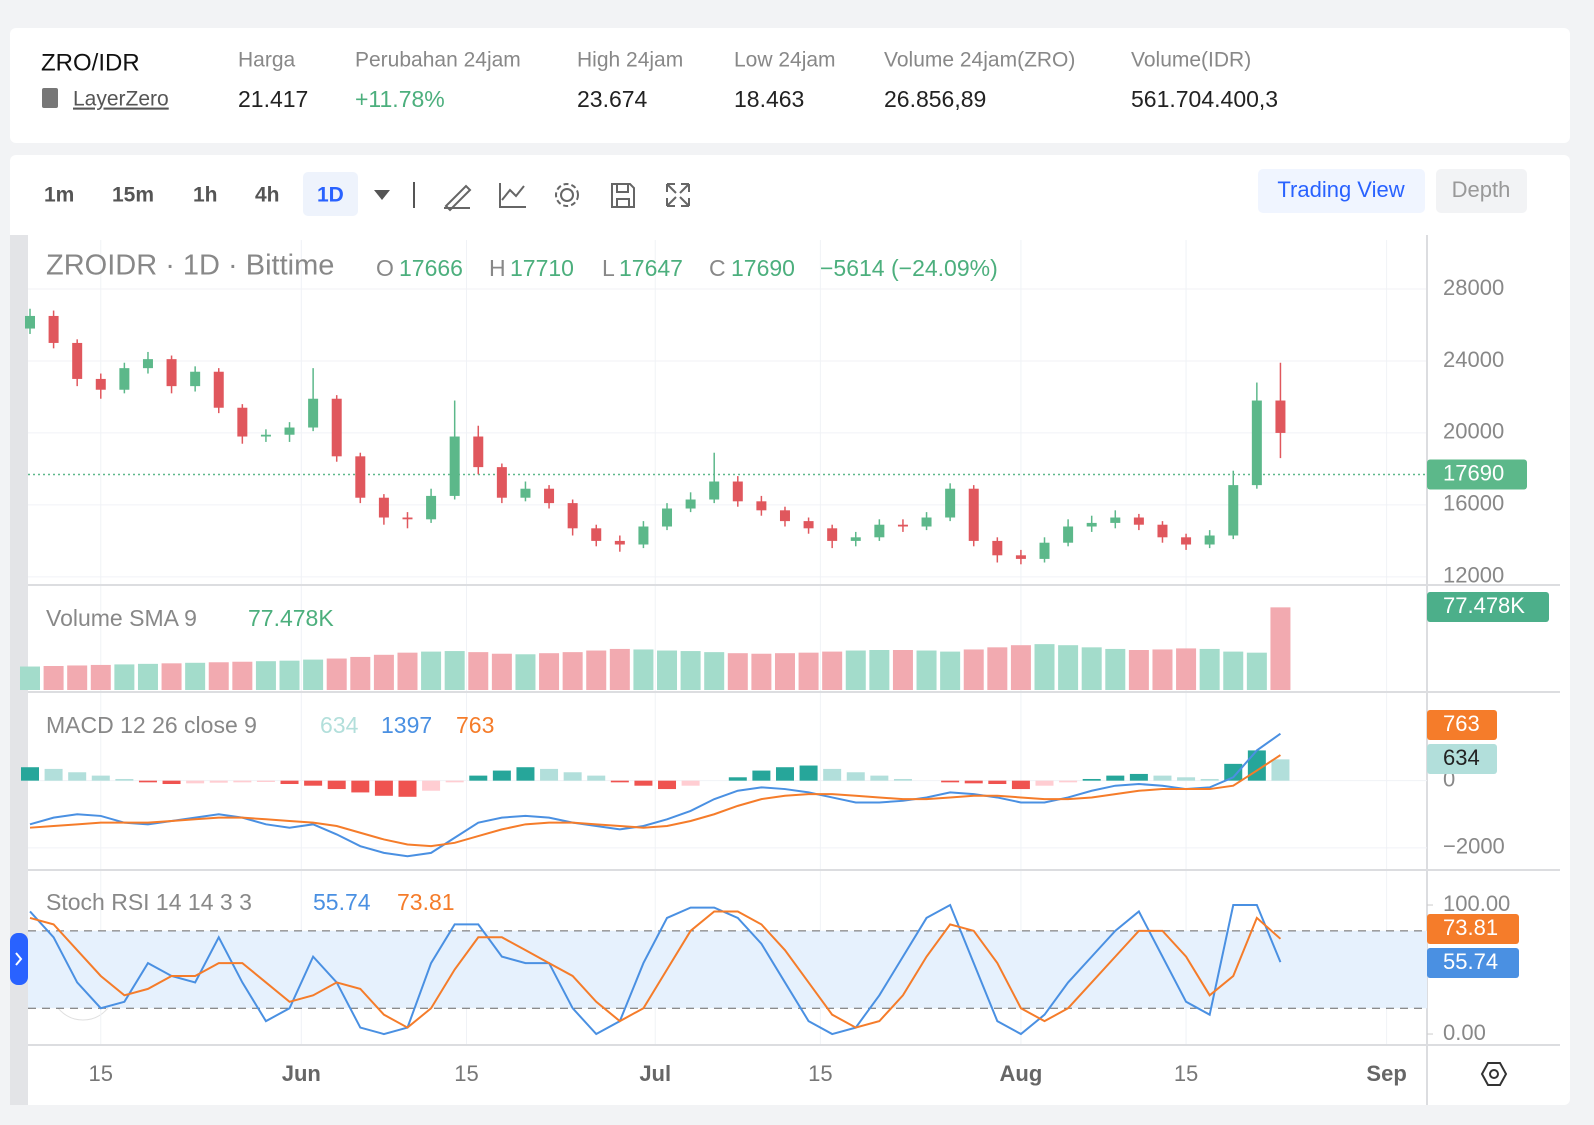 The width and height of the screenshot is (1594, 1125). I want to click on dropdown-arrow, so click(382, 195).